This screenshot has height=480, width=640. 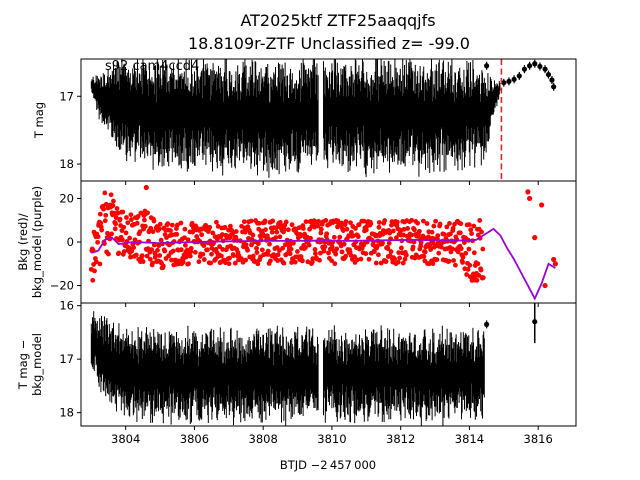 What do you see at coordinates (538, 439) in the screenshot?
I see `x-tick-label: 3816` at bounding box center [538, 439].